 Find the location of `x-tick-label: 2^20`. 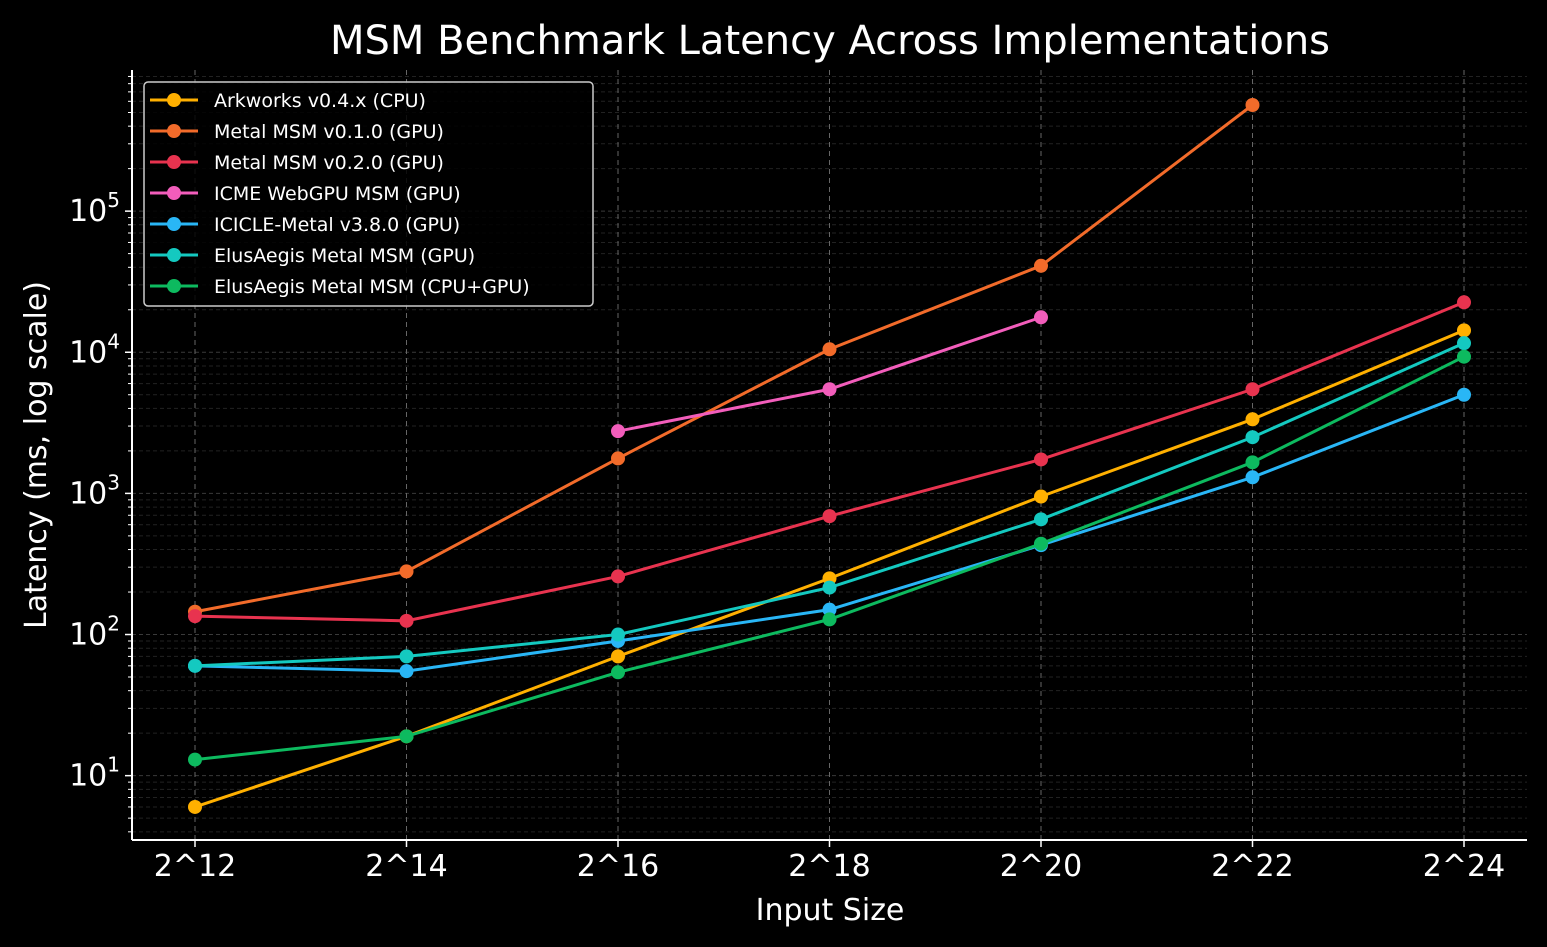

x-tick-label: 2^20 is located at coordinates (1041, 866).